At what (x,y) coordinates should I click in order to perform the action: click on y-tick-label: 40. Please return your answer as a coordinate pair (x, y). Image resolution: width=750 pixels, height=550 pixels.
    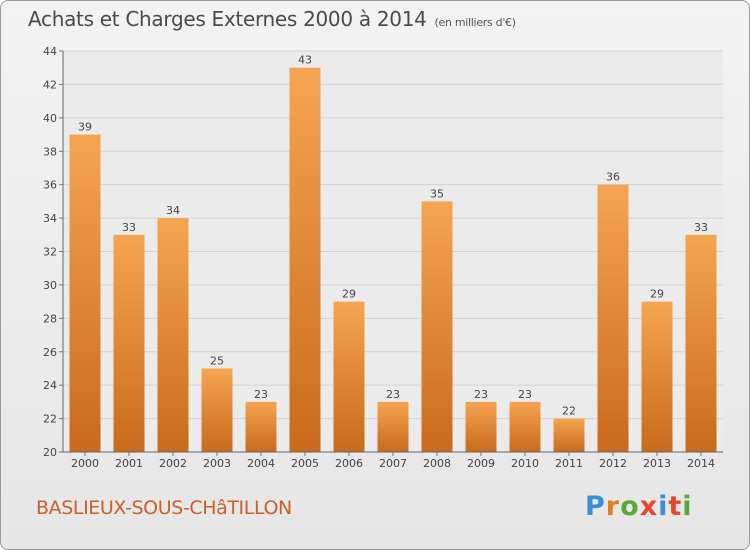
    Looking at the image, I should click on (50, 118).